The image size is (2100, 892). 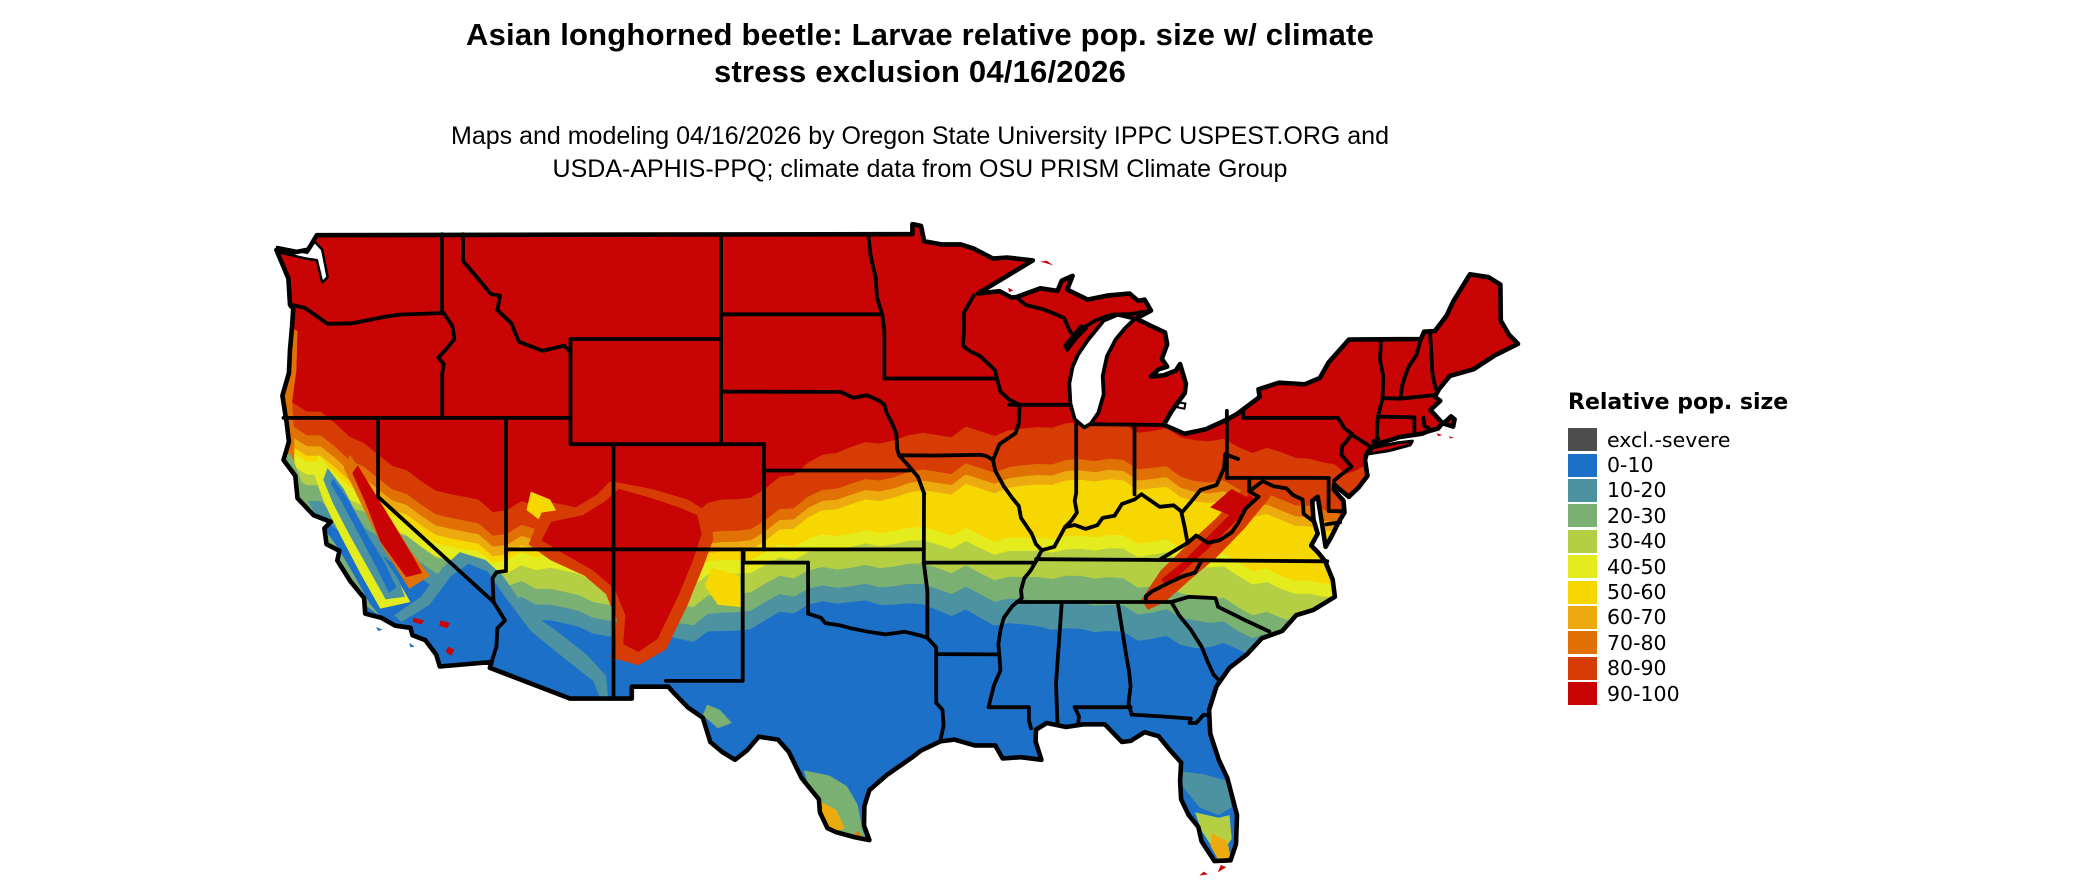 What do you see at coordinates (1718, 642) in the screenshot?
I see `legend-item: 70-80` at bounding box center [1718, 642].